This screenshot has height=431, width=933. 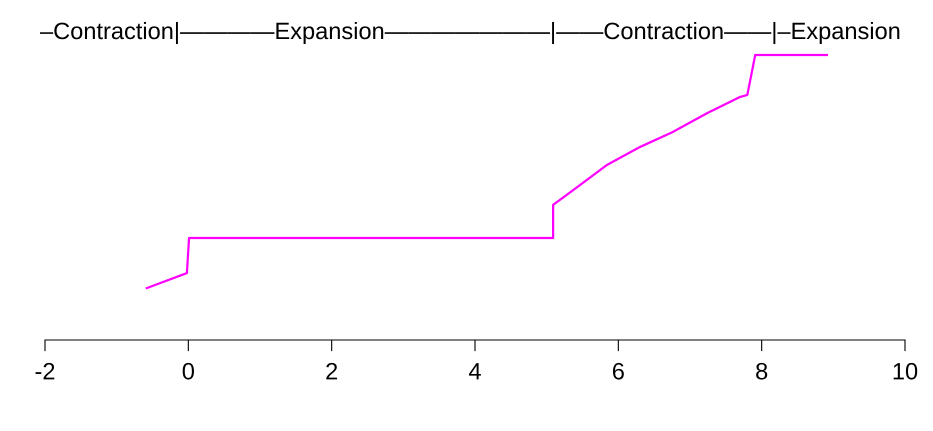 I want to click on x-tick-label: 10, so click(x=906, y=371).